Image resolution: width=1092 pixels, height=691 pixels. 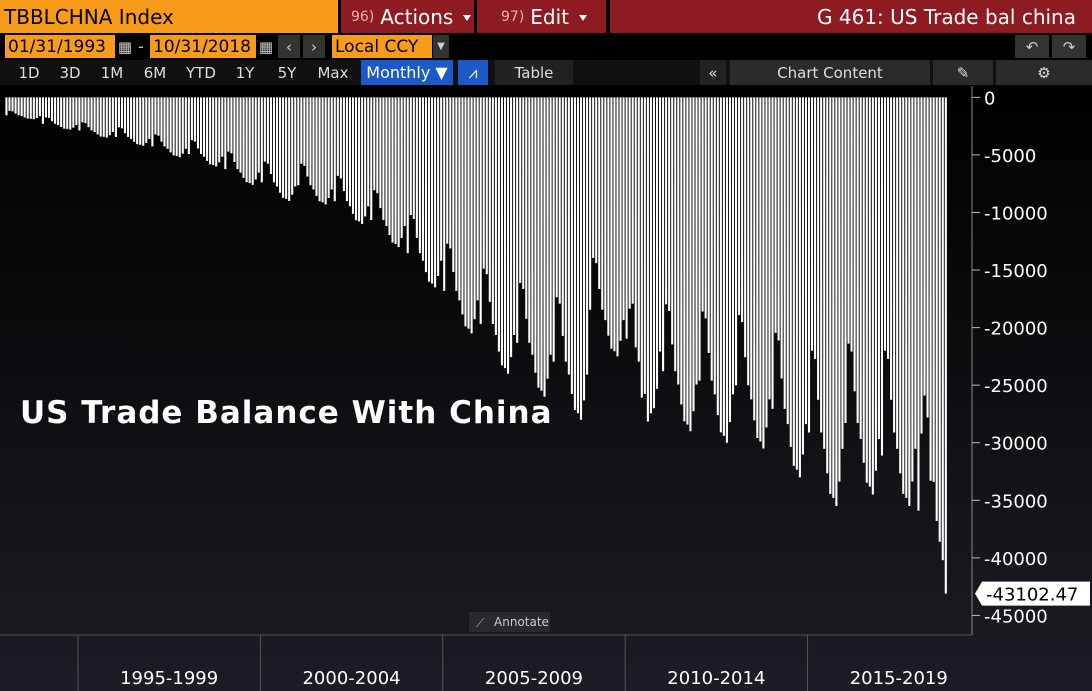 I want to click on edit-icon: ✎, so click(x=963, y=72).